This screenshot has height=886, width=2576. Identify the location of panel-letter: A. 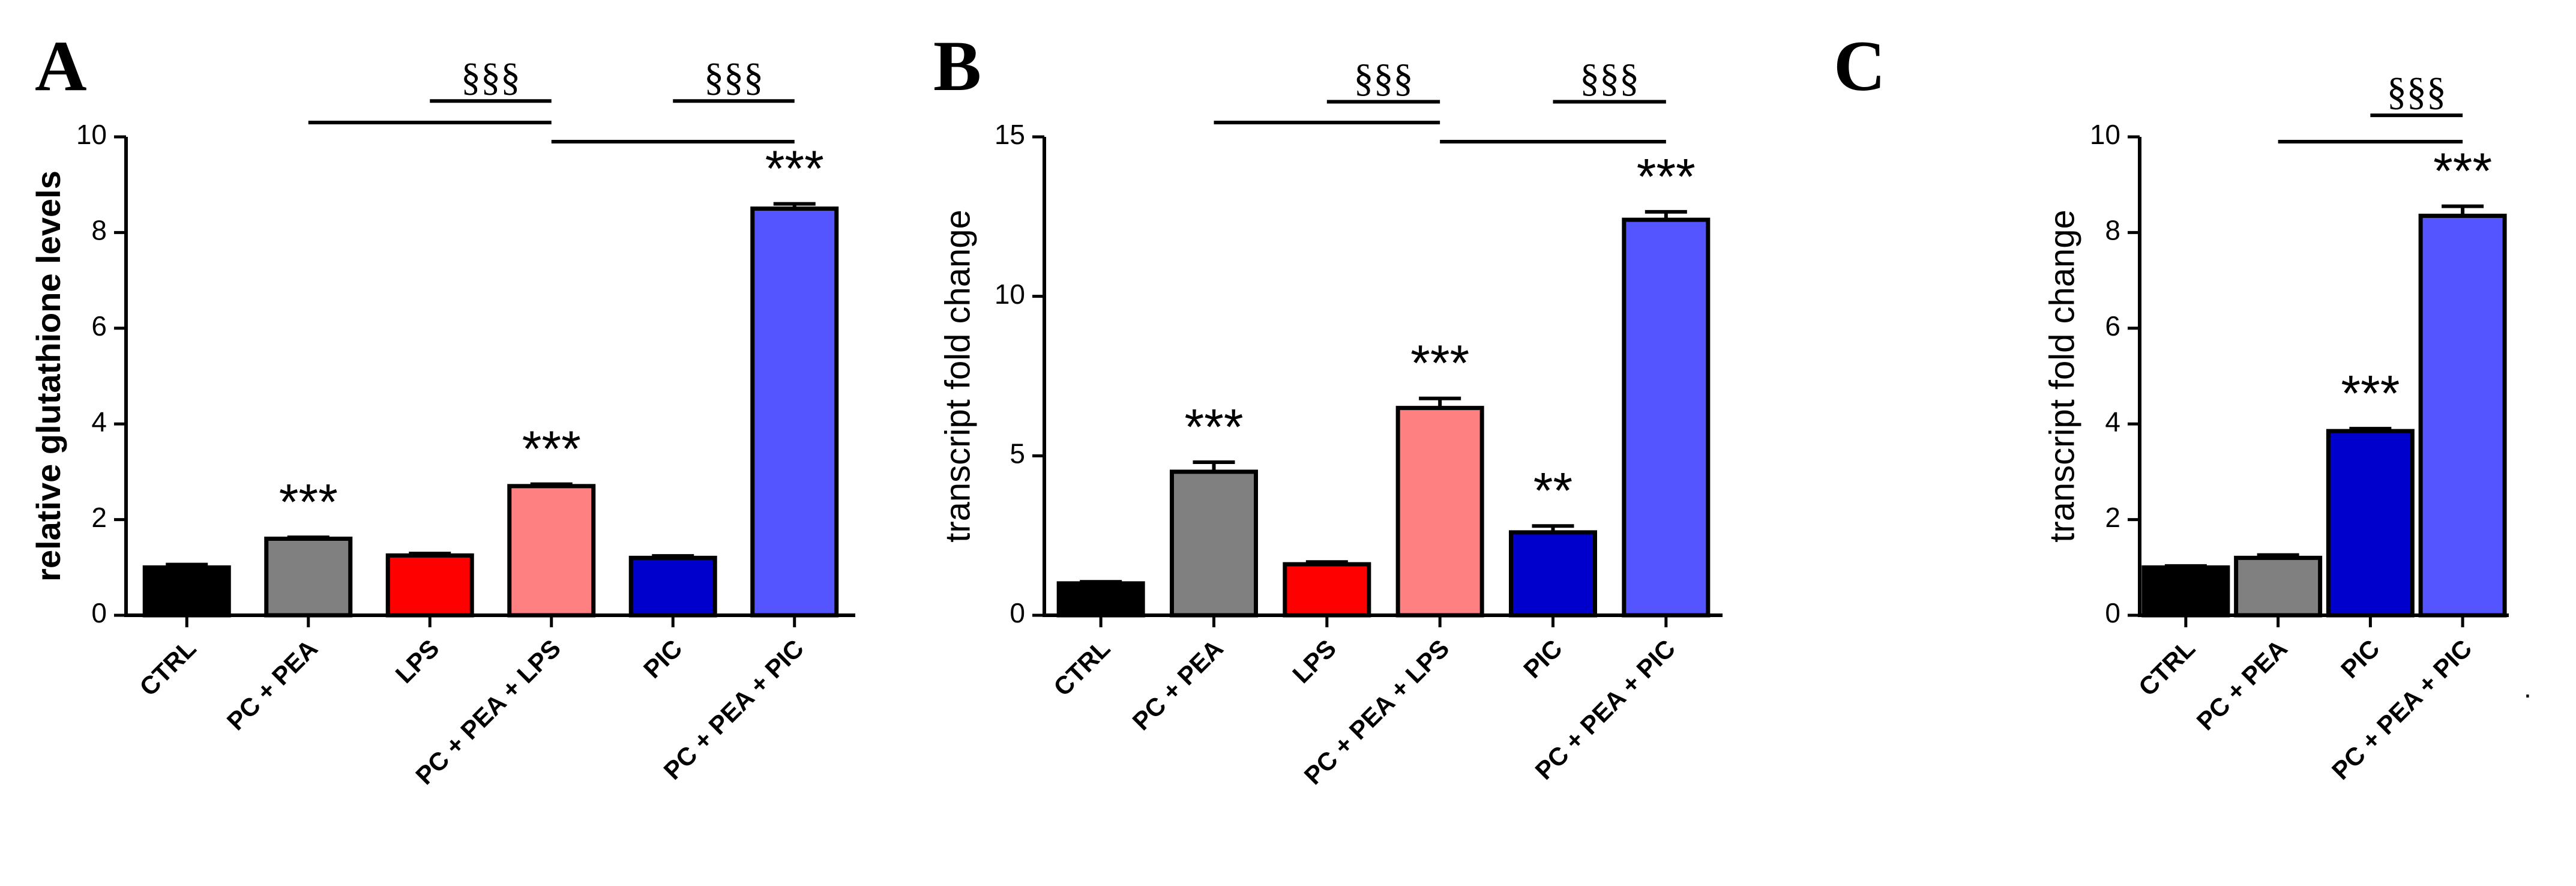
(61, 66).